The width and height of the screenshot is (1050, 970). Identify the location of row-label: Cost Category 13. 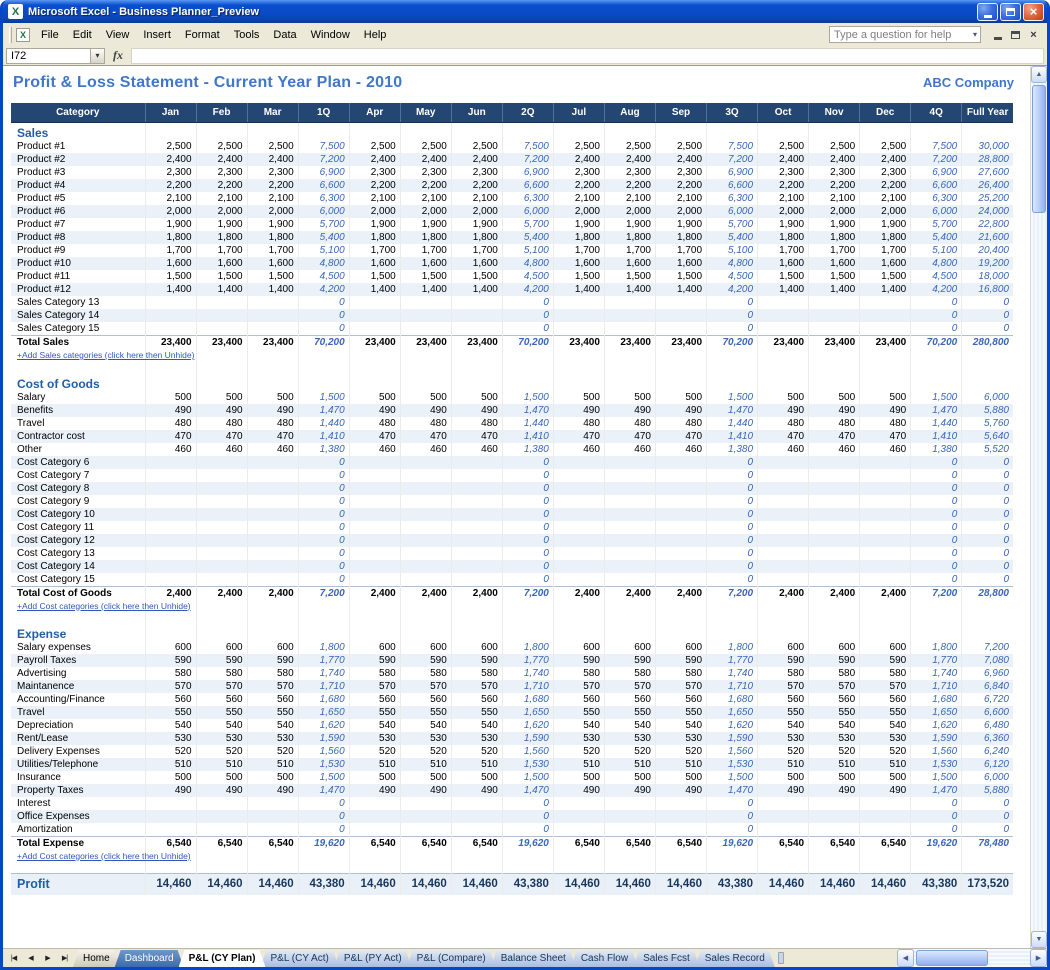
(78, 553).